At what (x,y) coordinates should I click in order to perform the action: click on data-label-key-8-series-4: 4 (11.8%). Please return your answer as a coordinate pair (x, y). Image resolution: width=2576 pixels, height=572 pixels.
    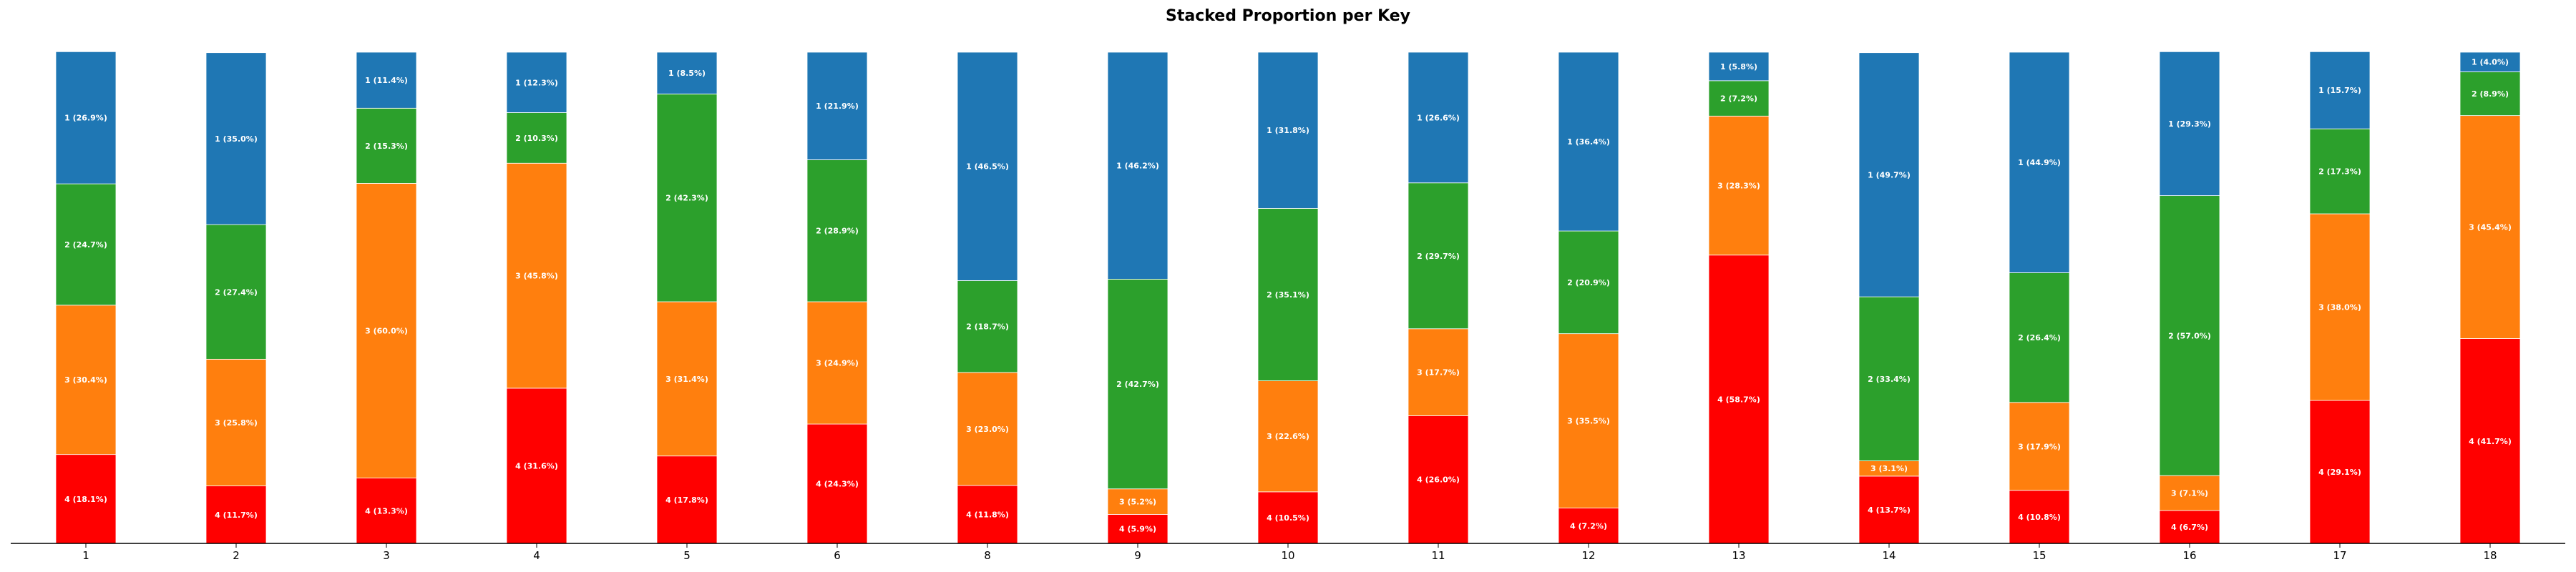
    Looking at the image, I should click on (987, 514).